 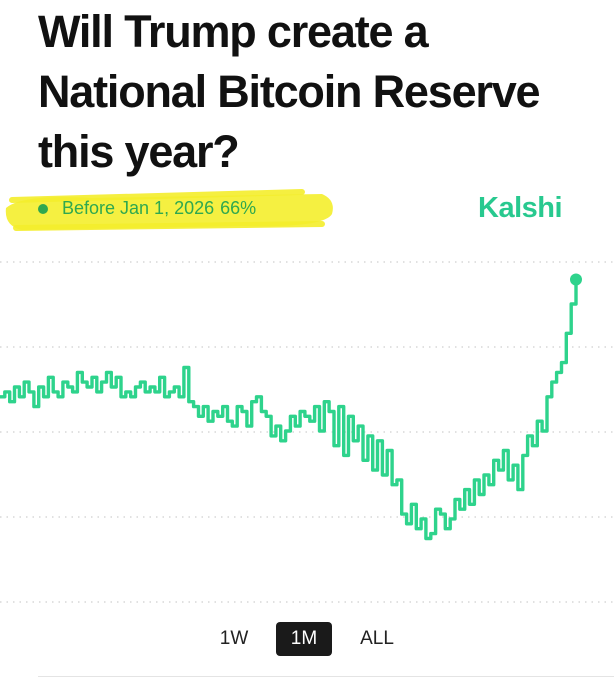 What do you see at coordinates (234, 639) in the screenshot?
I see `range-button-1w: 1W` at bounding box center [234, 639].